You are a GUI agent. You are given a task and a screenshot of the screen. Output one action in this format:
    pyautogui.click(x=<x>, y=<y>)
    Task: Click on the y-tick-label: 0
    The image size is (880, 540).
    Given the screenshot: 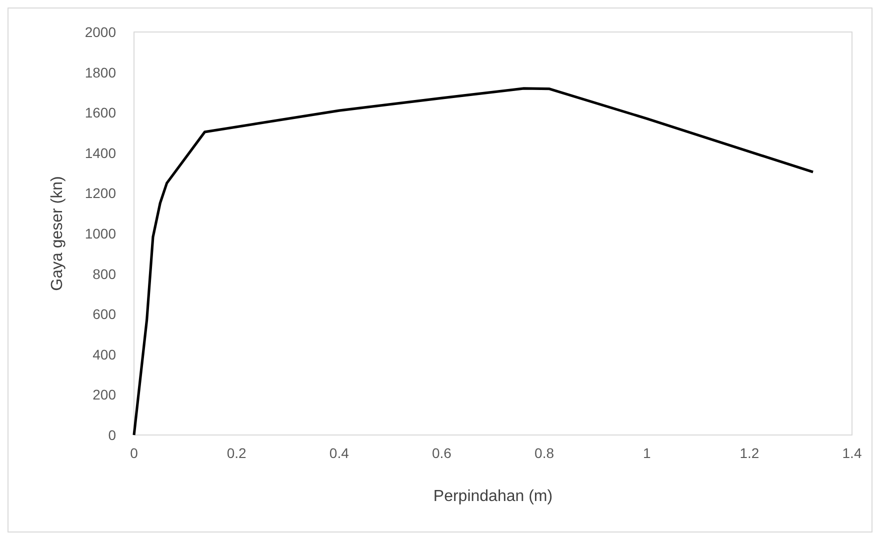 What is the action you would take?
    pyautogui.click(x=112, y=435)
    